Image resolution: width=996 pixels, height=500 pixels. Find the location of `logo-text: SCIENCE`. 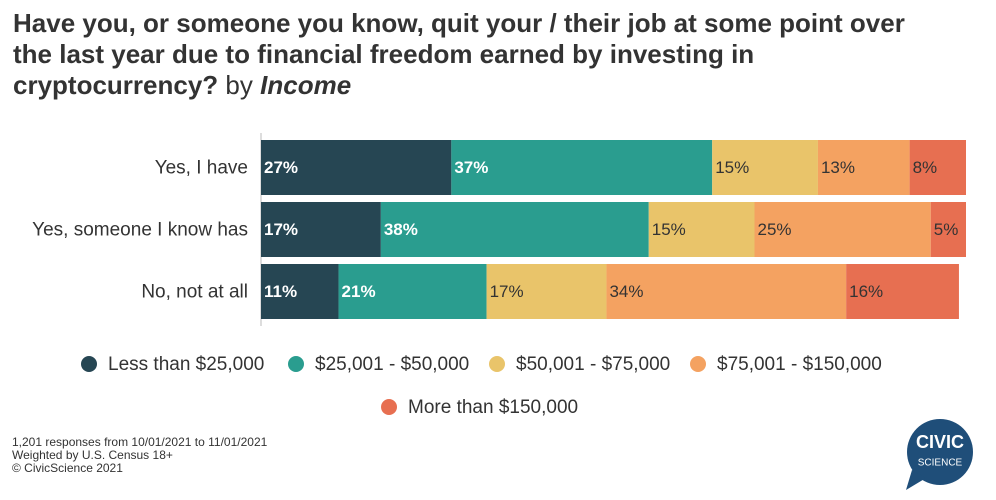

logo-text: SCIENCE is located at coordinates (940, 463).